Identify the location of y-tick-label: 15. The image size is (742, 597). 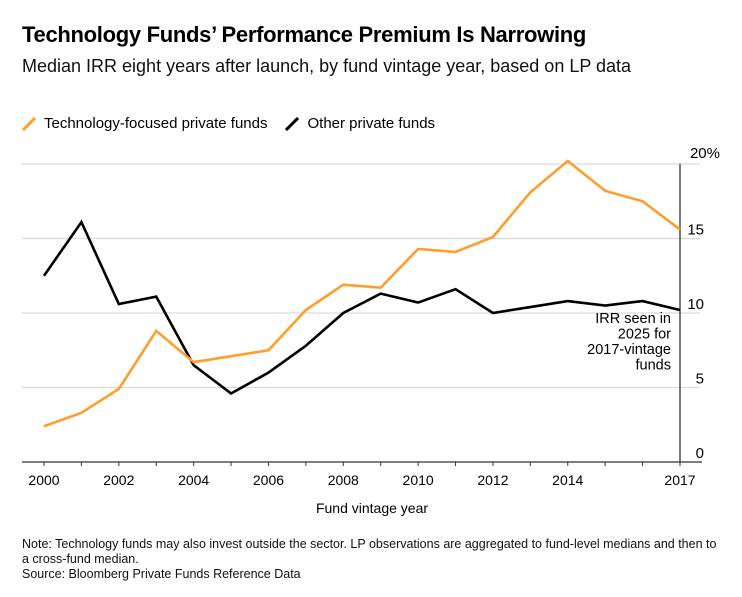
(695, 230).